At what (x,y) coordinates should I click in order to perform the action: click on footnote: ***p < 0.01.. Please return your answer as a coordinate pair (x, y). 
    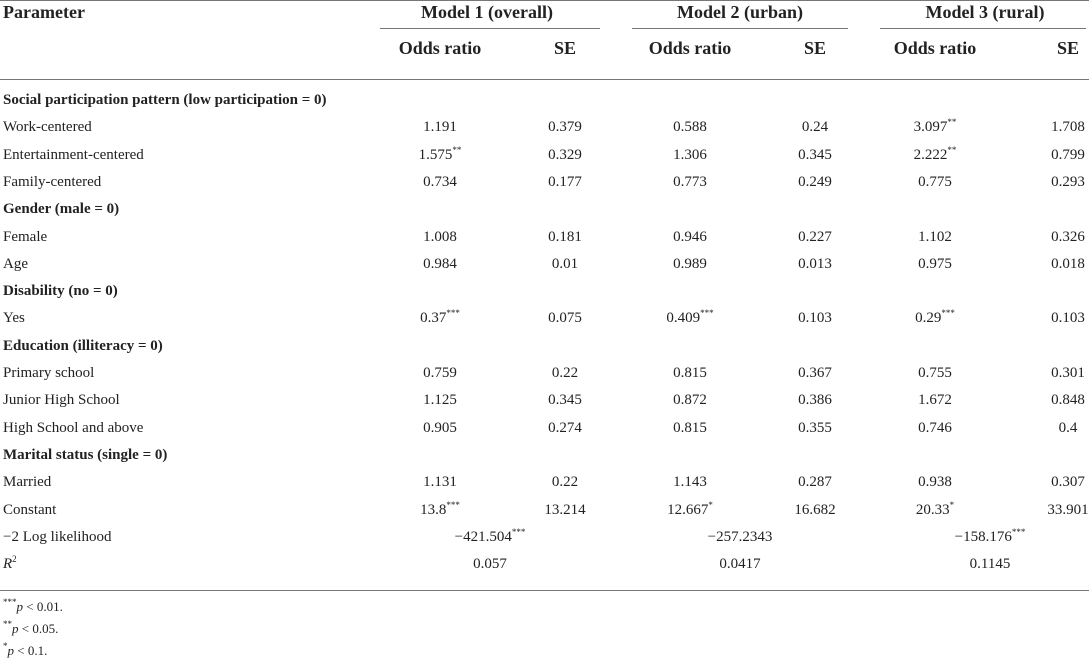
    Looking at the image, I should click on (33, 607).